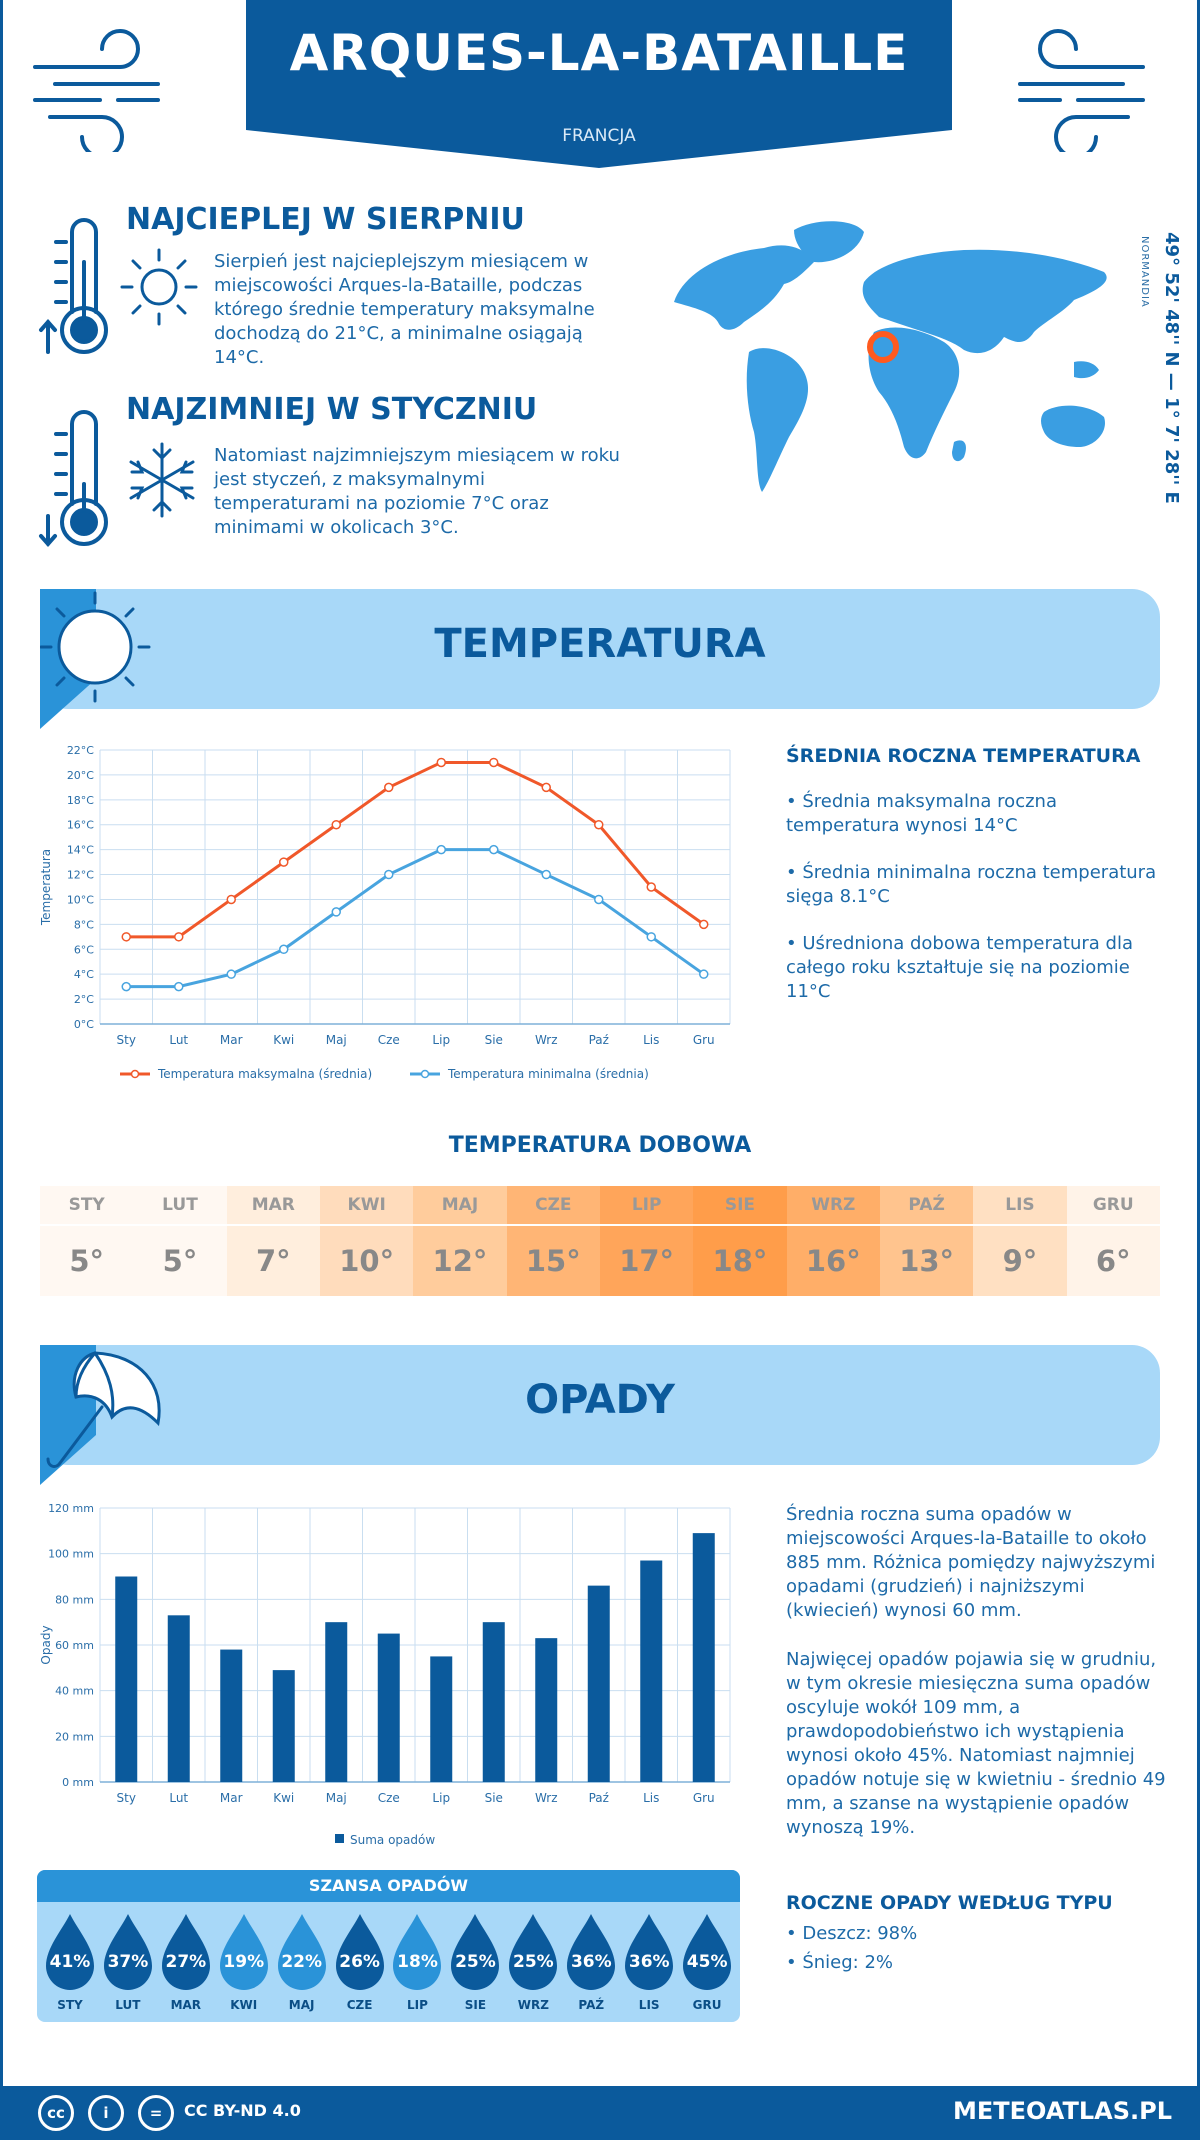 The height and width of the screenshot is (2140, 1200). Describe the element at coordinates (73, 479) in the screenshot. I see `thermometer-cold-icon` at that location.